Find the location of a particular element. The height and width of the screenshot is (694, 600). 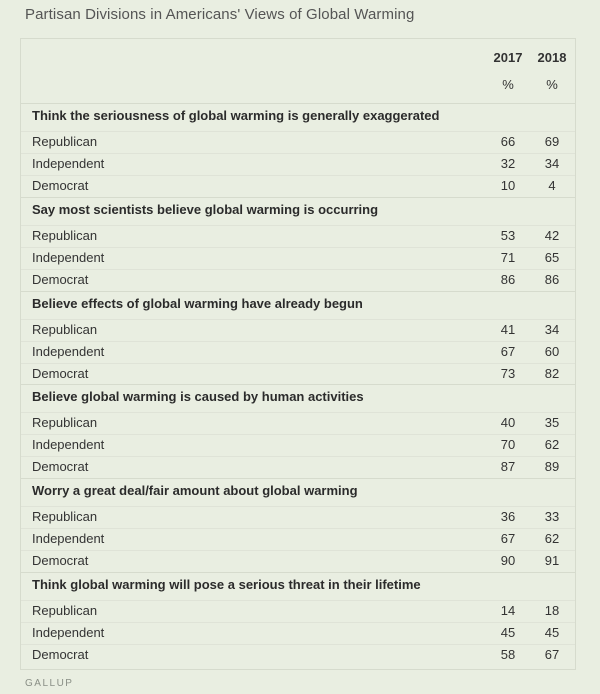

table-row: Democrat 73 82 is located at coordinates (298, 373).